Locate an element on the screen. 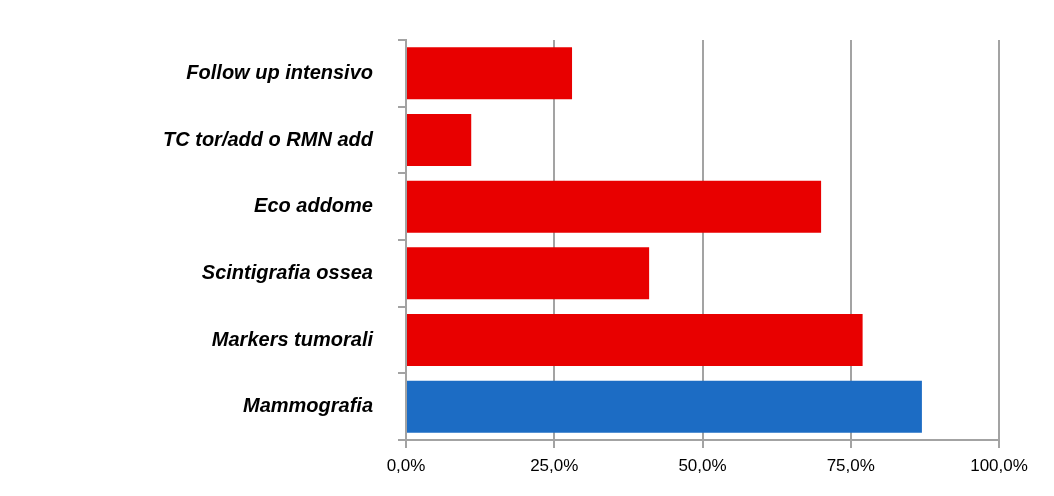  x-tick-label: 25,0% is located at coordinates (554, 465).